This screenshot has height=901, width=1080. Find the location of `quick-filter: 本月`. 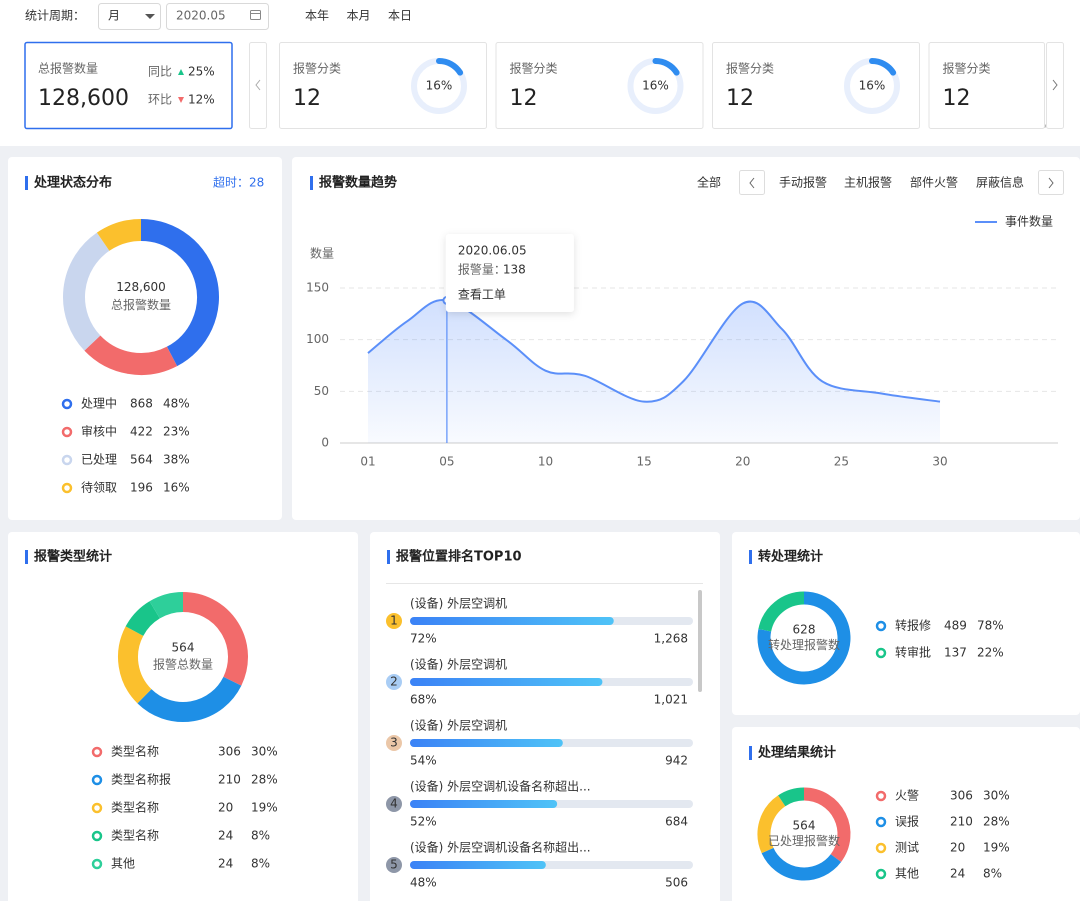

quick-filter: 本月 is located at coordinates (359, 16).